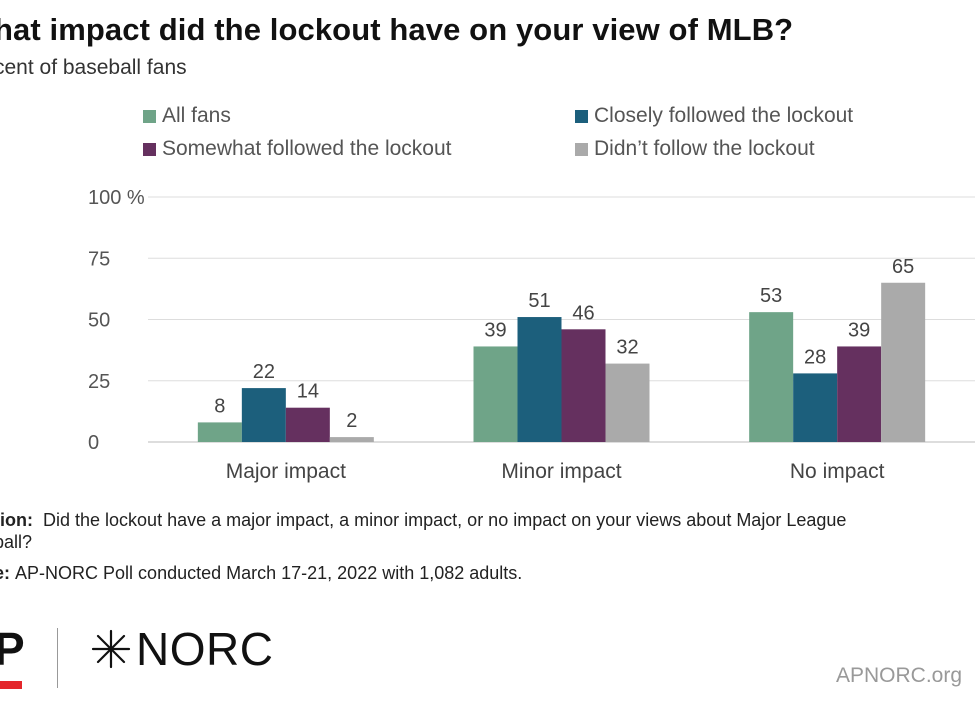  I want to click on chart-subtitle: cent of baseball fans, so click(93, 67).